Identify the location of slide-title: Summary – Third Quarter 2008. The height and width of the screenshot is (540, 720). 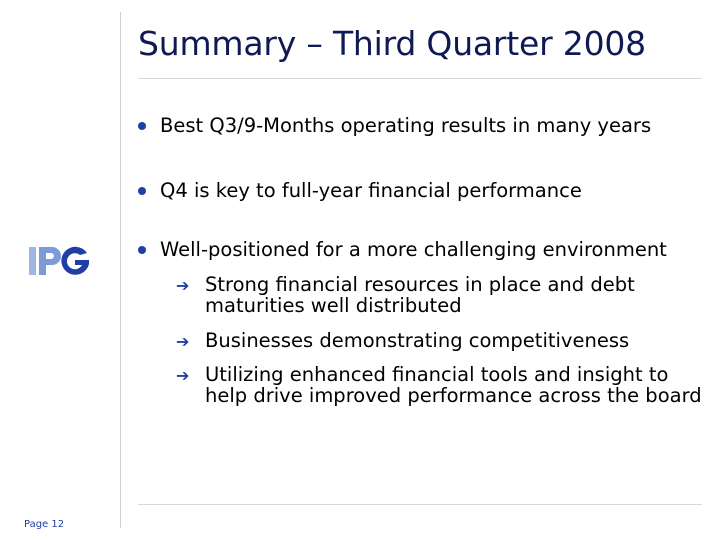
(392, 43).